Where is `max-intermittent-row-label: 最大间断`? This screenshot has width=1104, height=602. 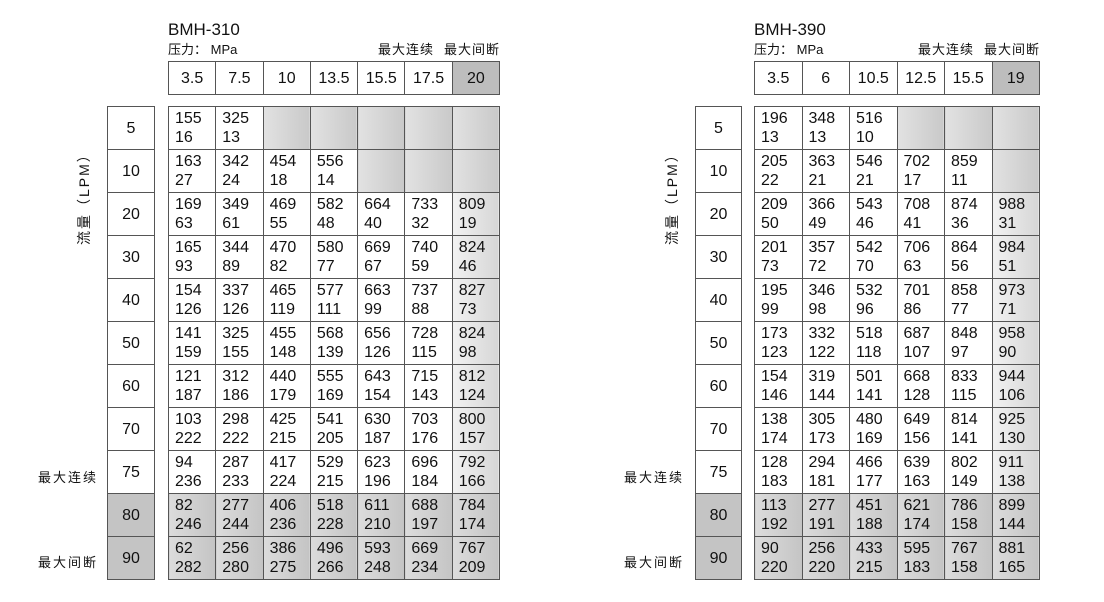
max-intermittent-row-label: 最大间断 is located at coordinates (68, 562).